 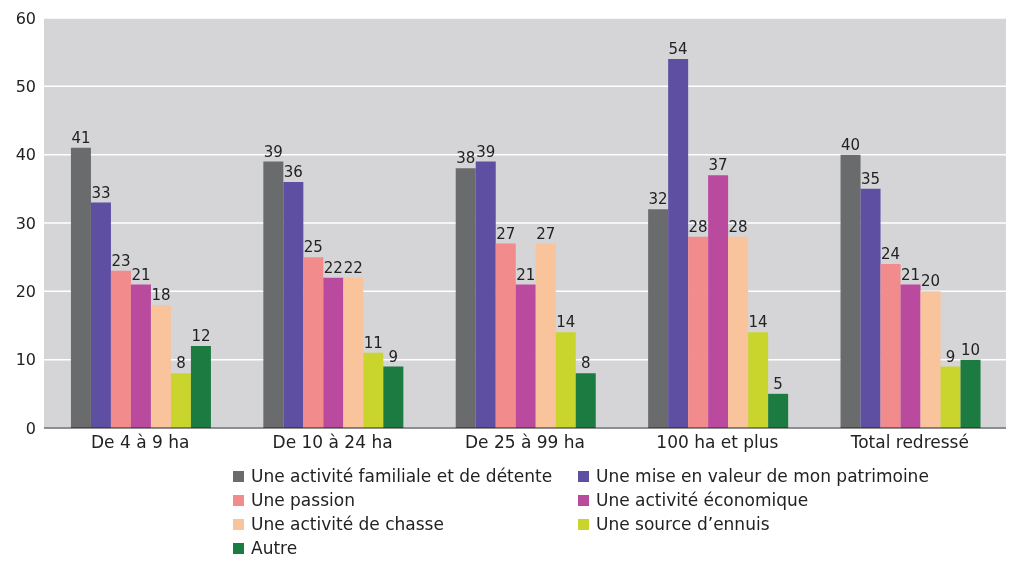 What do you see at coordinates (525, 442) in the screenshot?
I see `x-tick-label: De 25 à 99 ha` at bounding box center [525, 442].